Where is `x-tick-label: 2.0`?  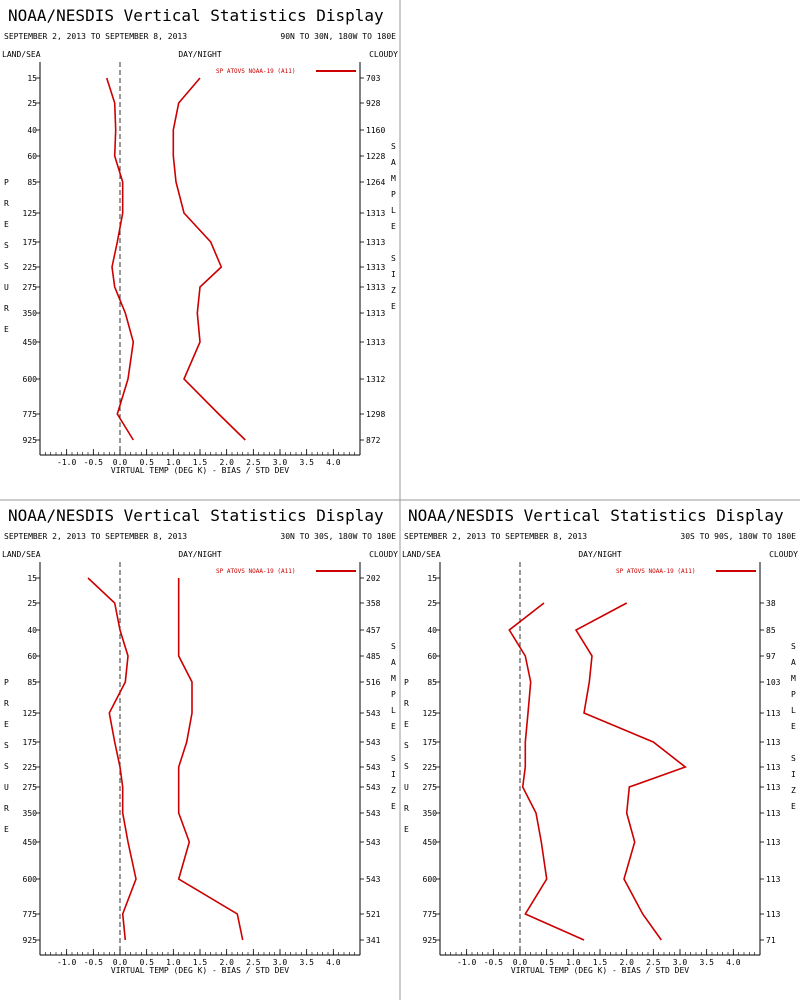 x-tick-label: 2.0 is located at coordinates (226, 962).